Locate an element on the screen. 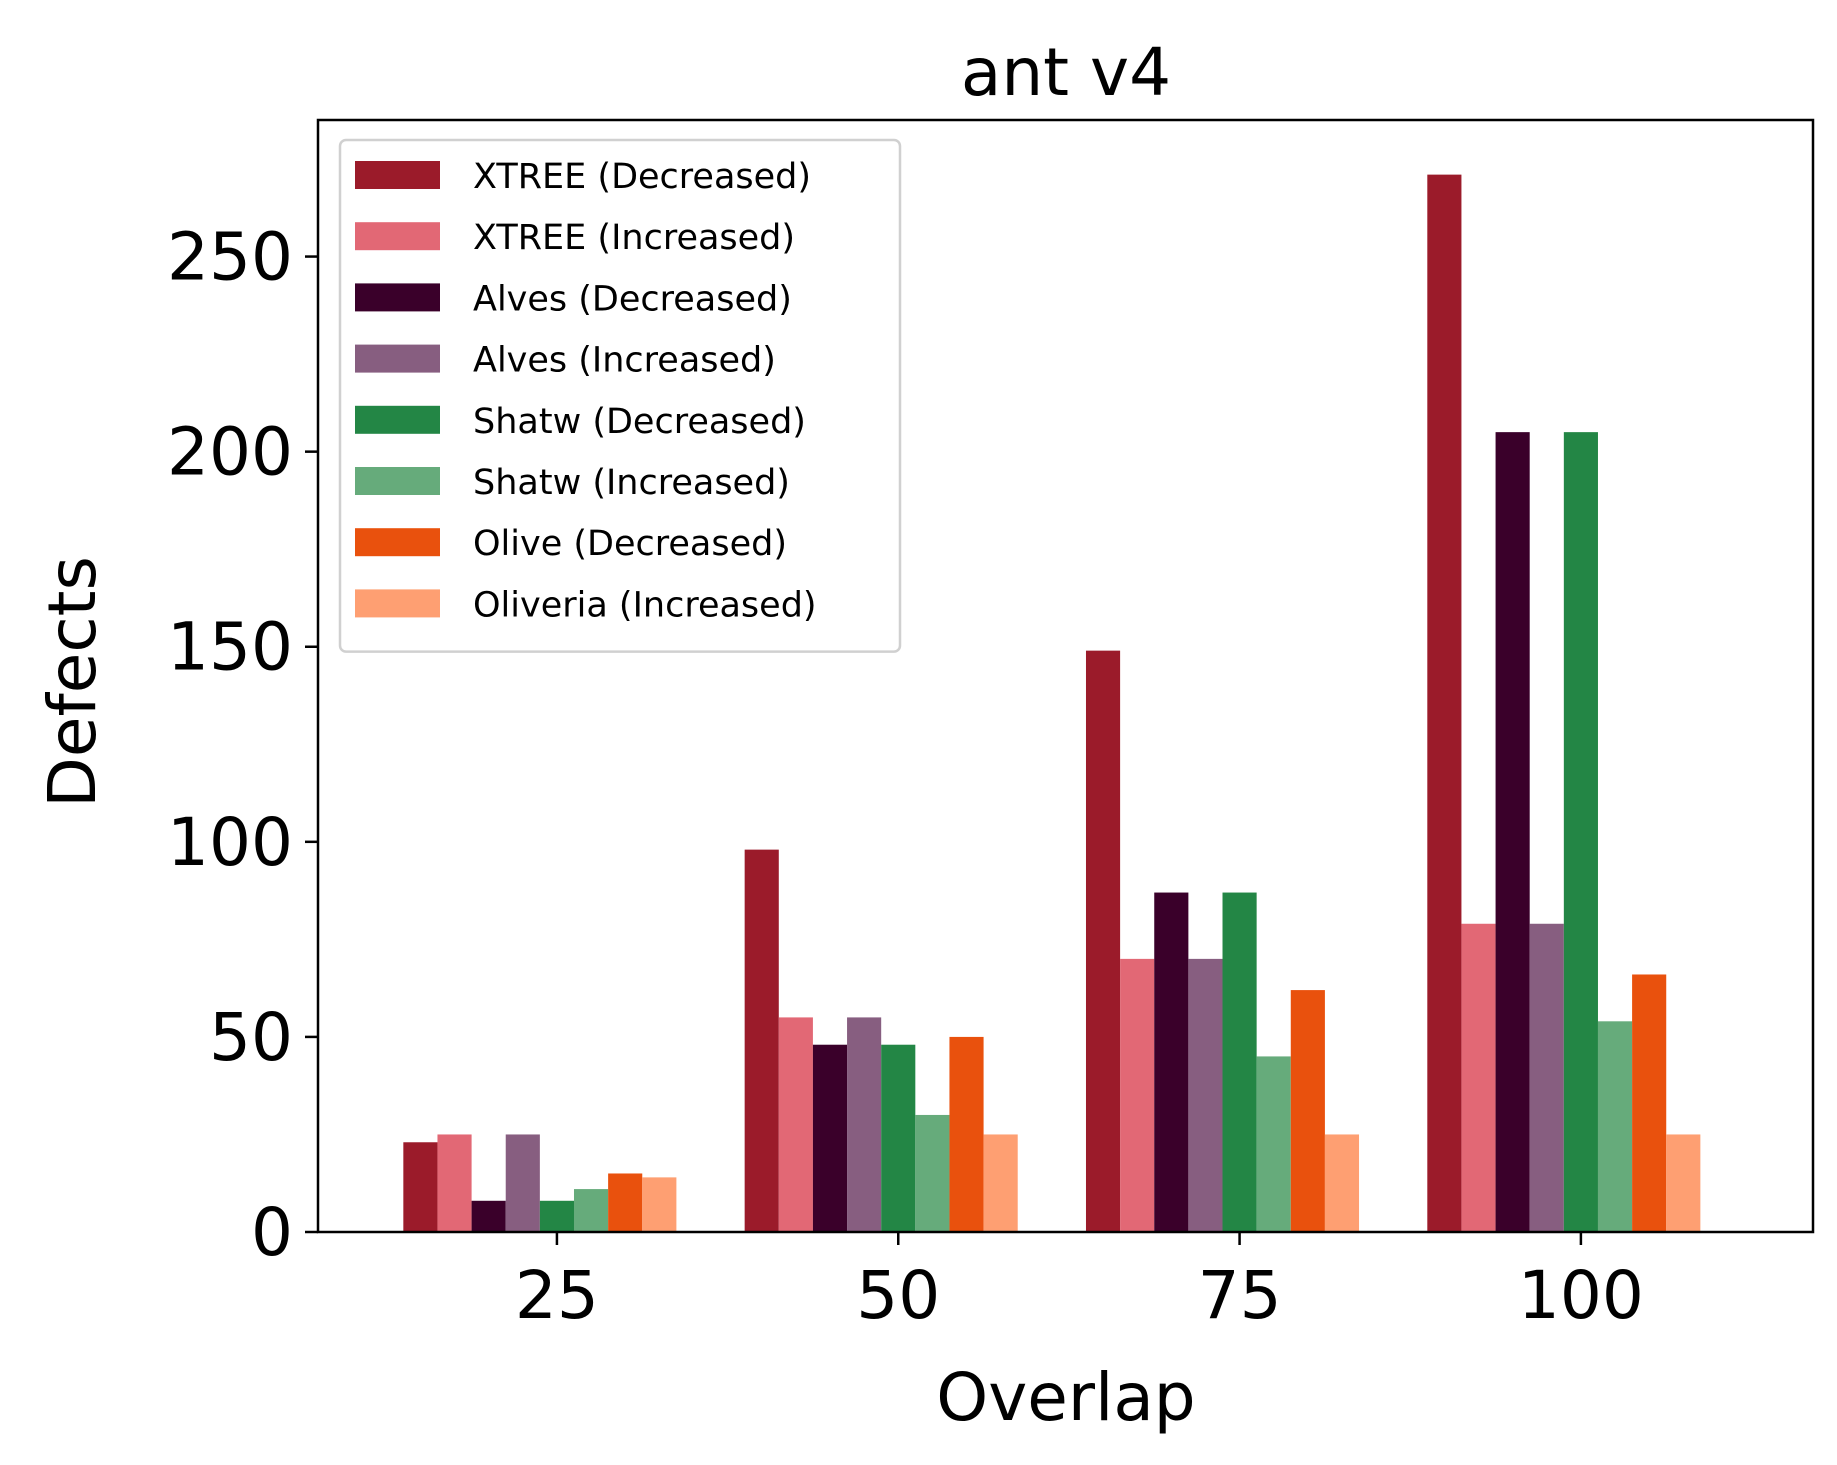  legend-label: Olive (Decreased) is located at coordinates (630, 544).